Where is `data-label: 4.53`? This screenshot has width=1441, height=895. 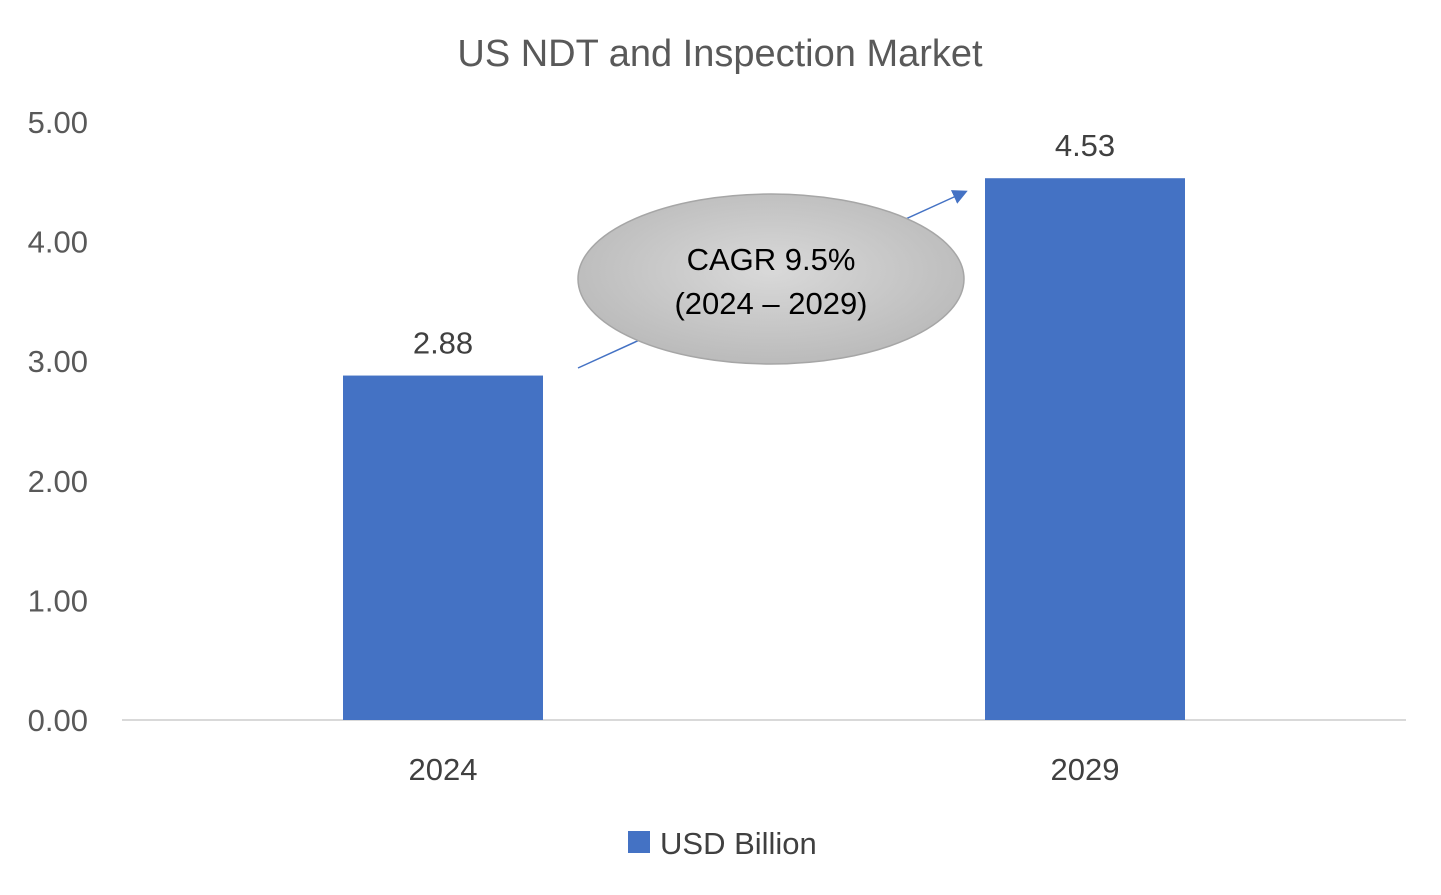 data-label: 4.53 is located at coordinates (1085, 145).